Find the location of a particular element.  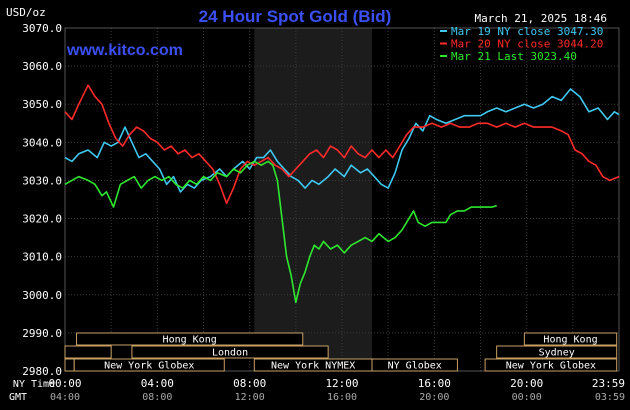

x-tick-label-ny: 16:00 is located at coordinates (434, 383).